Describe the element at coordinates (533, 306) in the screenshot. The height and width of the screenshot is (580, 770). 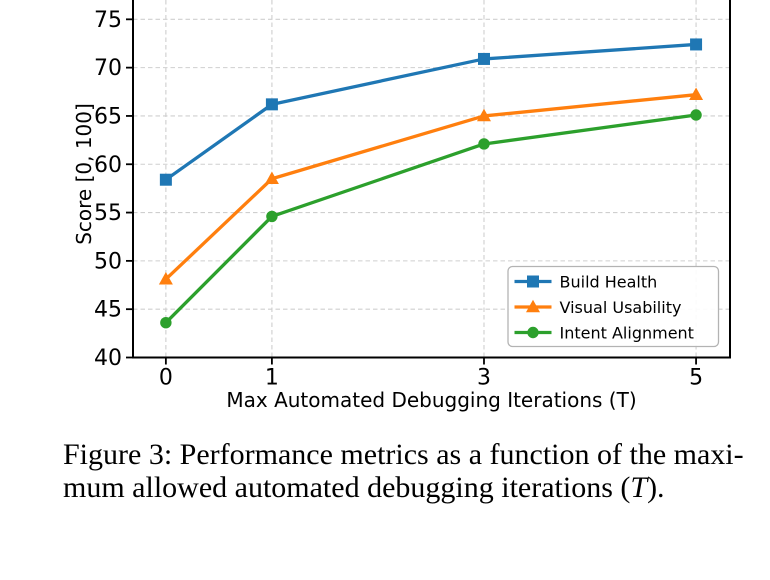
I see `legend-marker-triangle` at that location.